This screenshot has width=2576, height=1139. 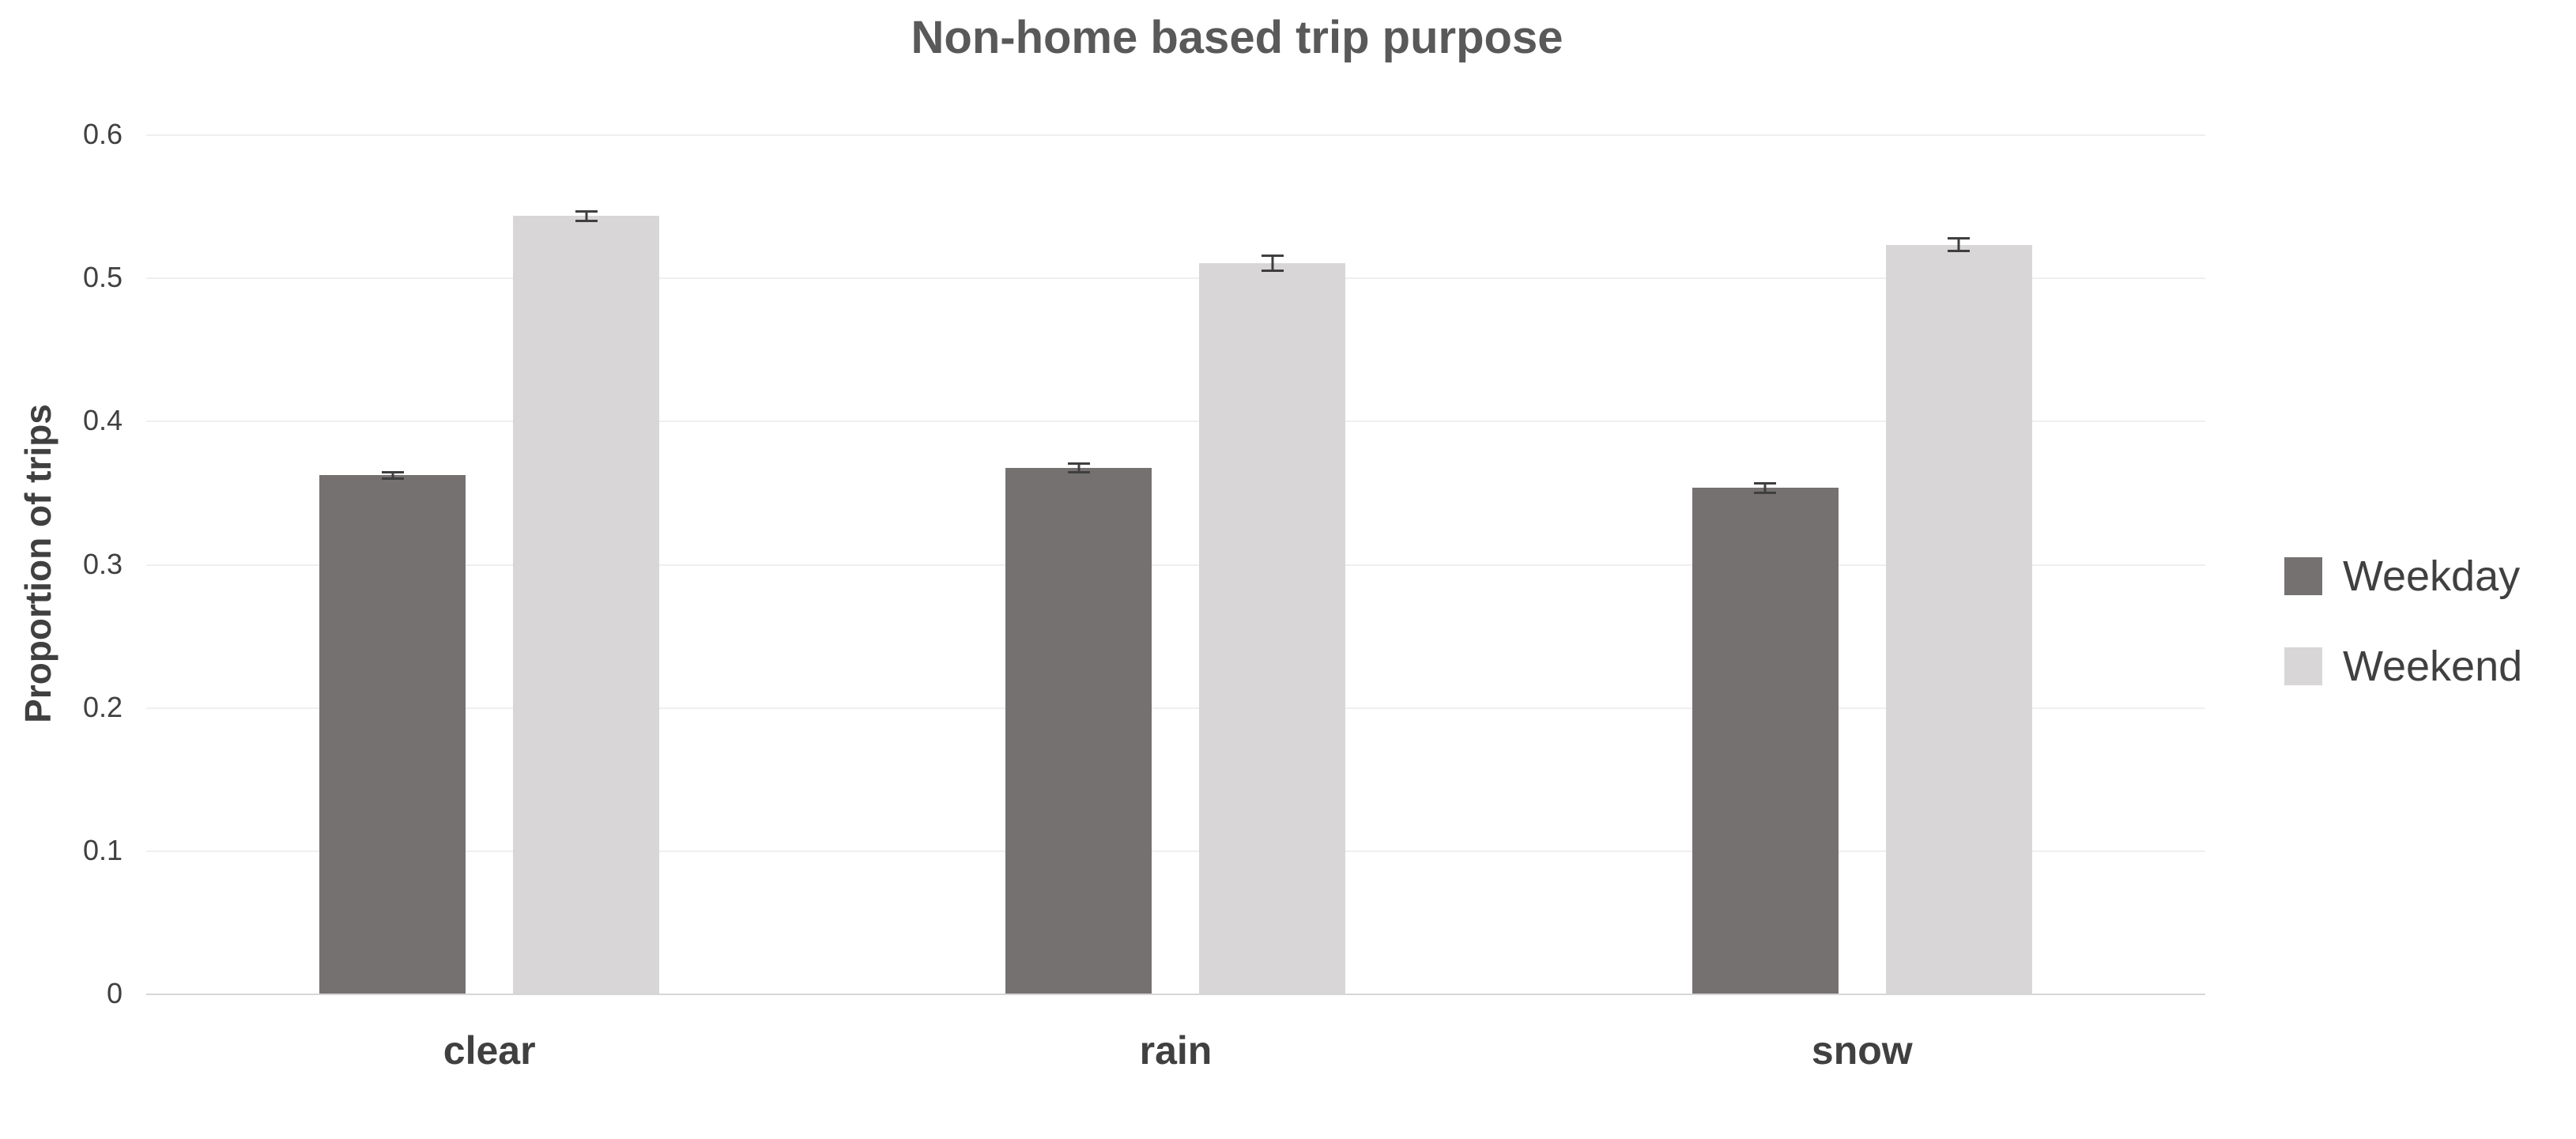 I want to click on y-tick-label: 0.2, so click(x=103, y=706).